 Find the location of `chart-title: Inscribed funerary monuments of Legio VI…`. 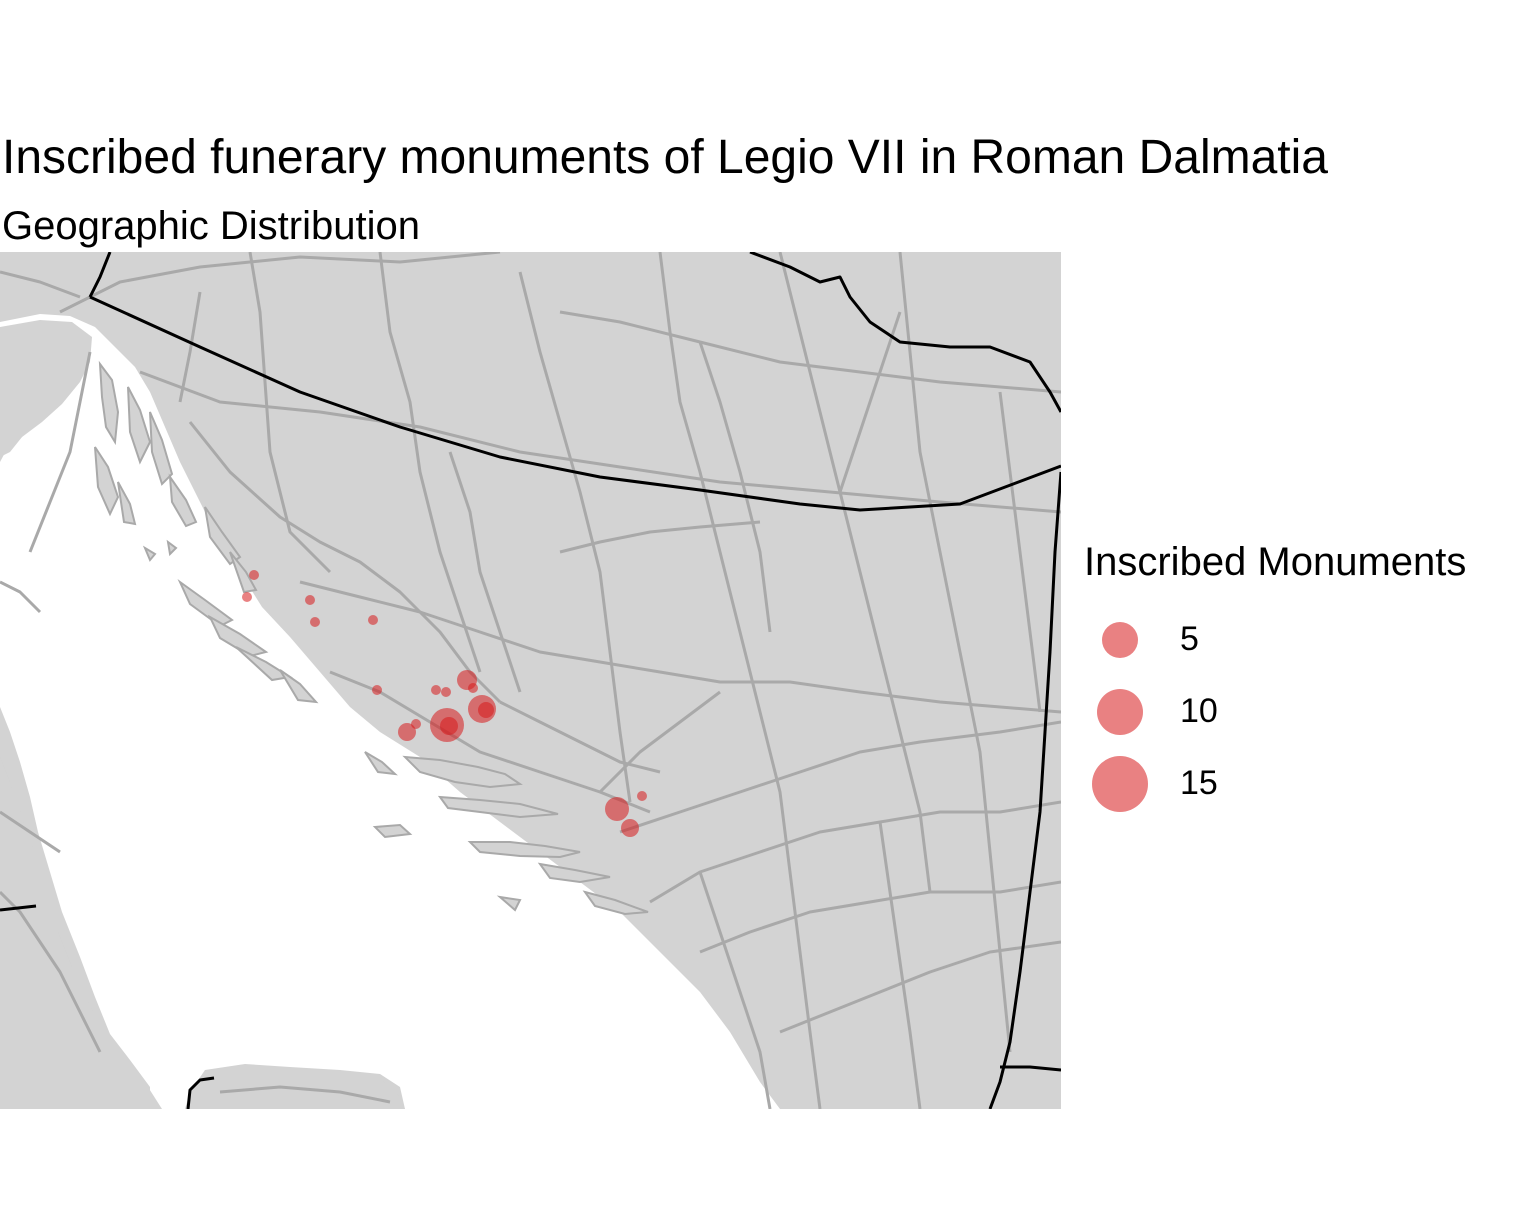

chart-title: Inscribed funerary monuments of Legio VI… is located at coordinates (665, 157).